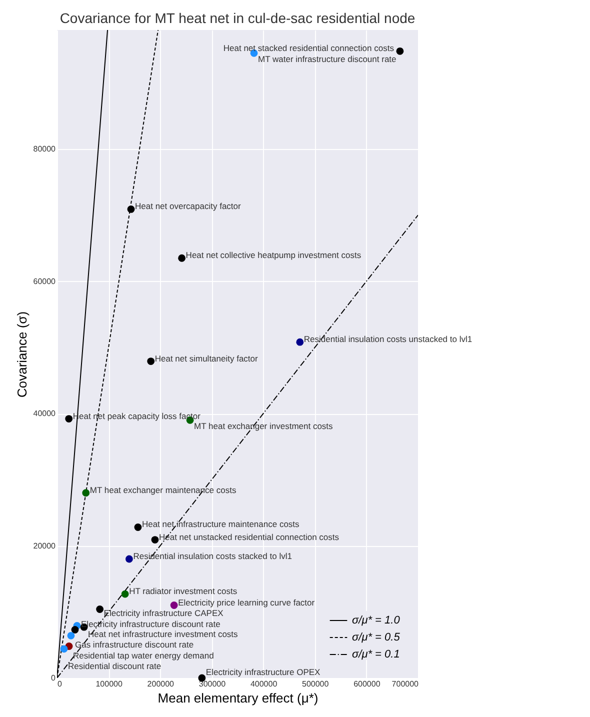  I want to click on legend-label: σ/μ* = 1.0, so click(376, 620).